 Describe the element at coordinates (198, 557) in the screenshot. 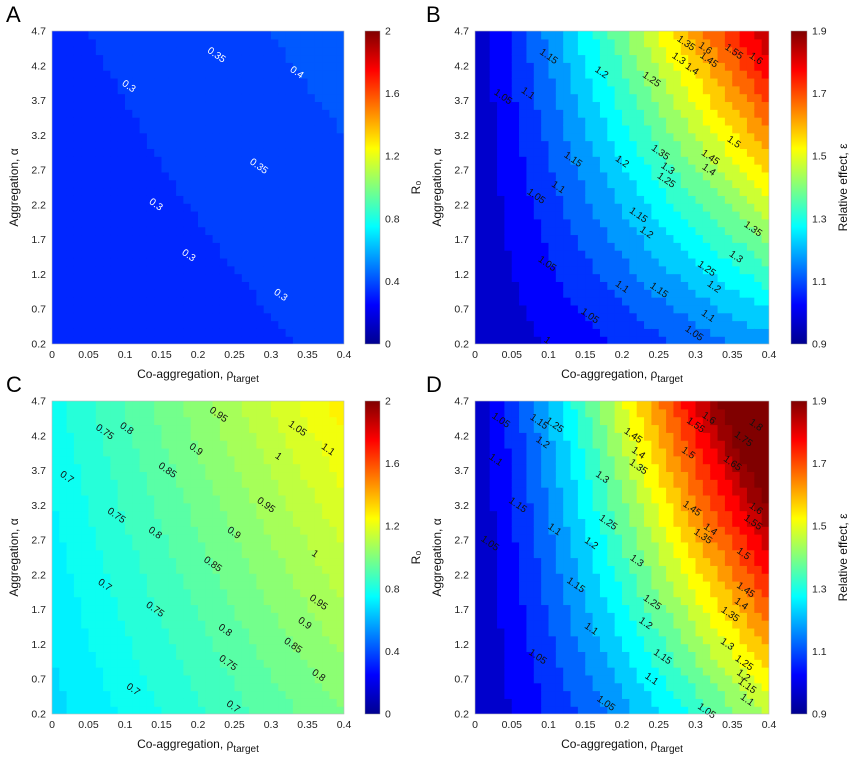

I see `heatmap-field` at that location.